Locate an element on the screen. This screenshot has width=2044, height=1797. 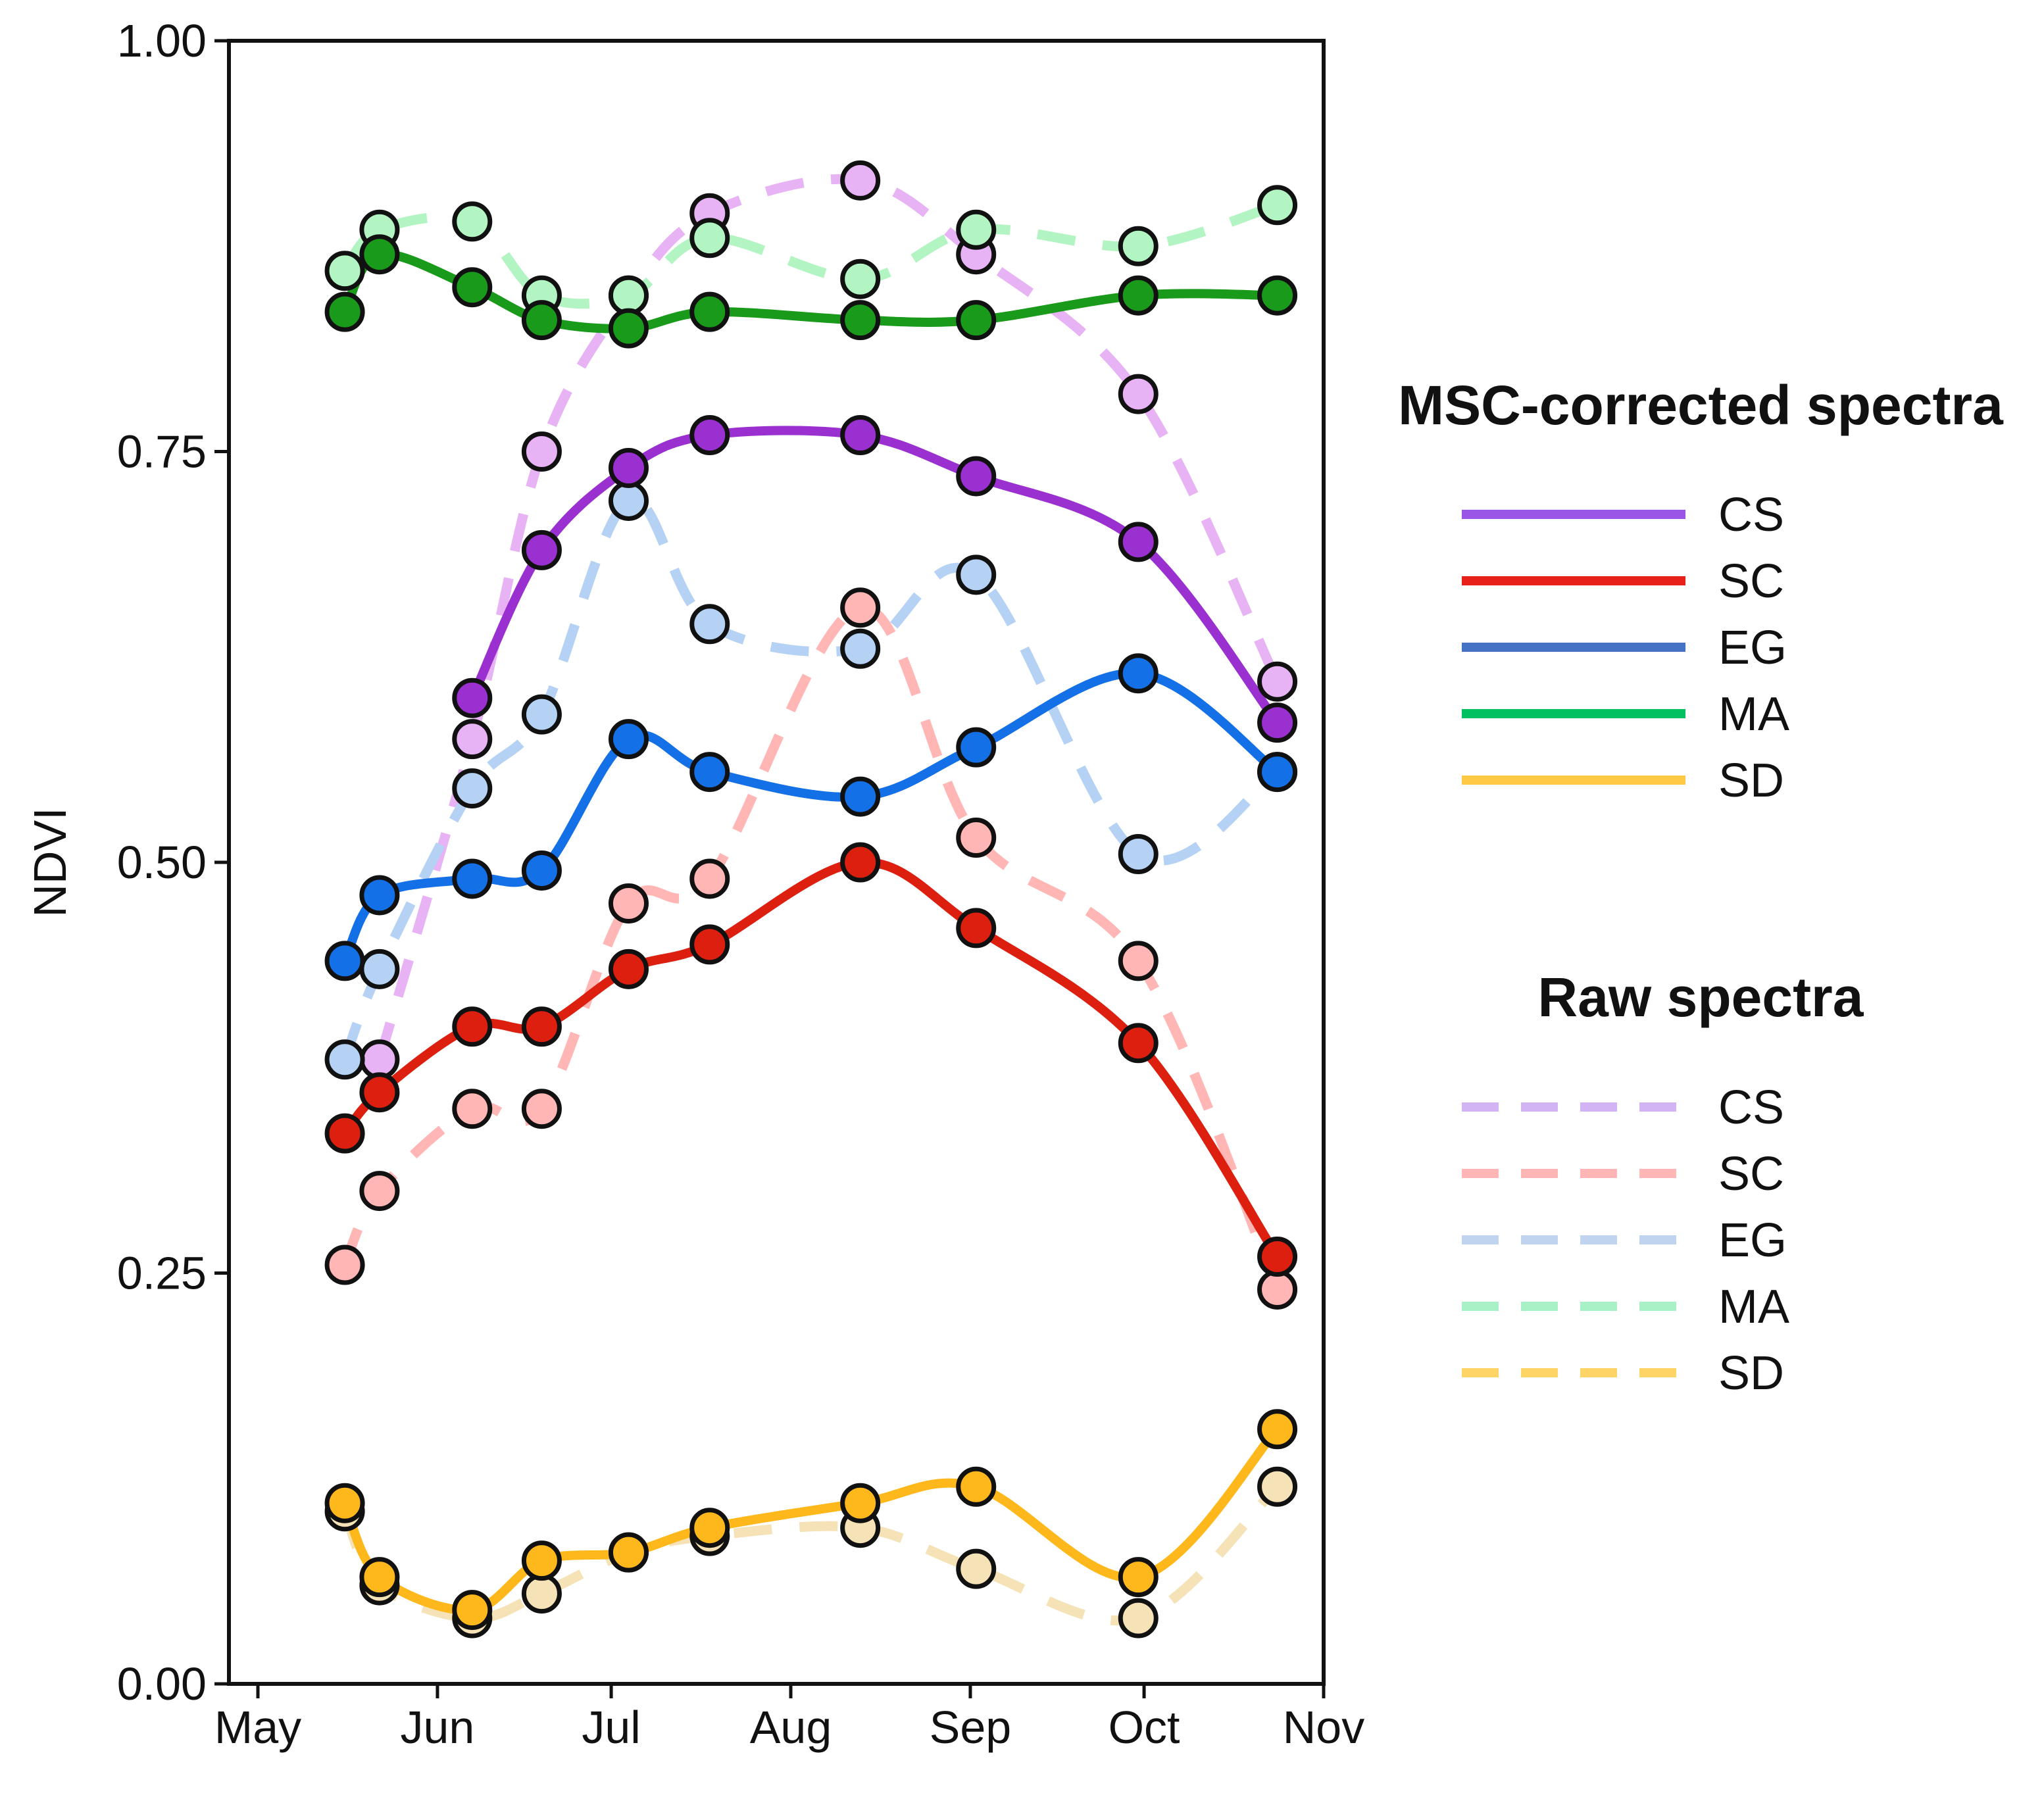
x-tick-label: Nov is located at coordinates (1324, 1727).